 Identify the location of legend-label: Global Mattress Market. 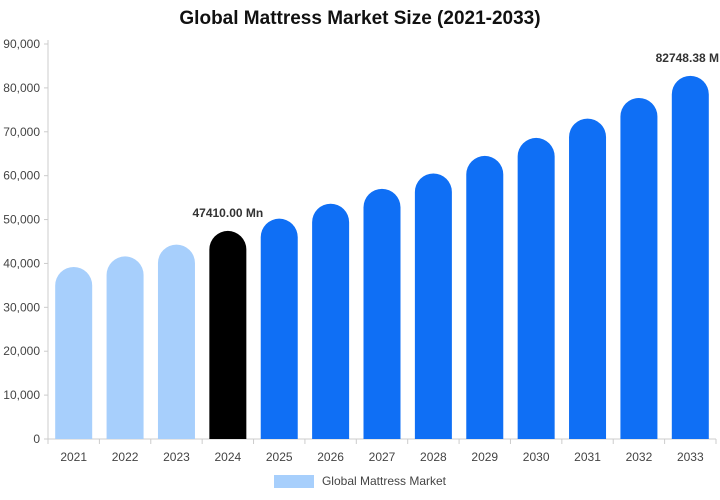
(384, 481).